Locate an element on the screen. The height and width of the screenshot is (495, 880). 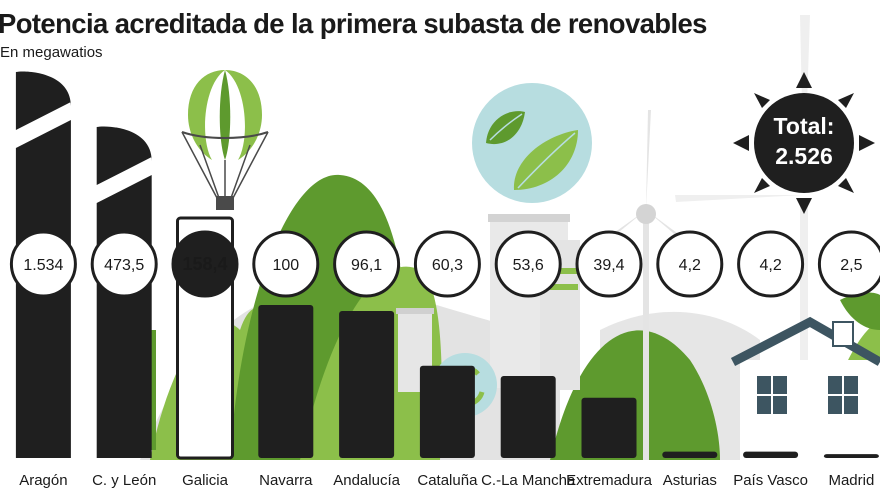
data-label-madrid: 2,5 is located at coordinates (851, 265).